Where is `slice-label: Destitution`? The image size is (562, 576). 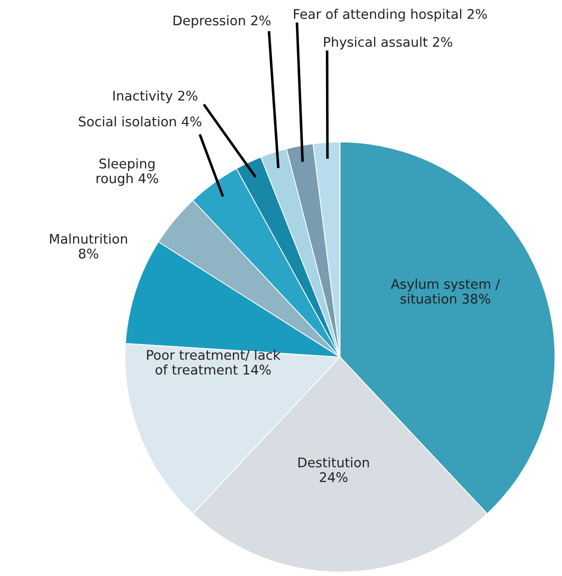
slice-label: Destitution is located at coordinates (333, 462).